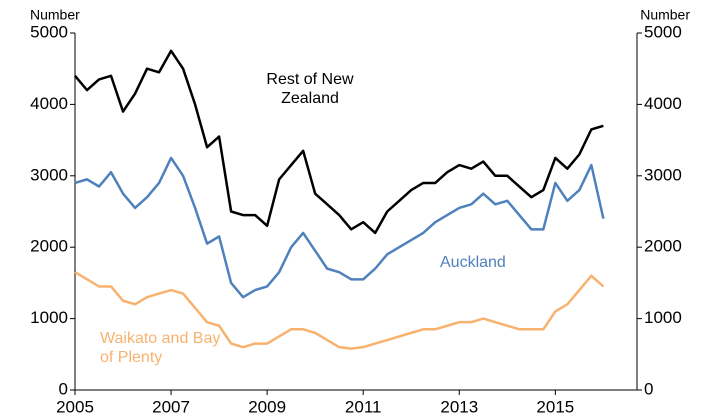 This screenshot has height=419, width=704. I want to click on x-tick-label: 2009, so click(267, 406).